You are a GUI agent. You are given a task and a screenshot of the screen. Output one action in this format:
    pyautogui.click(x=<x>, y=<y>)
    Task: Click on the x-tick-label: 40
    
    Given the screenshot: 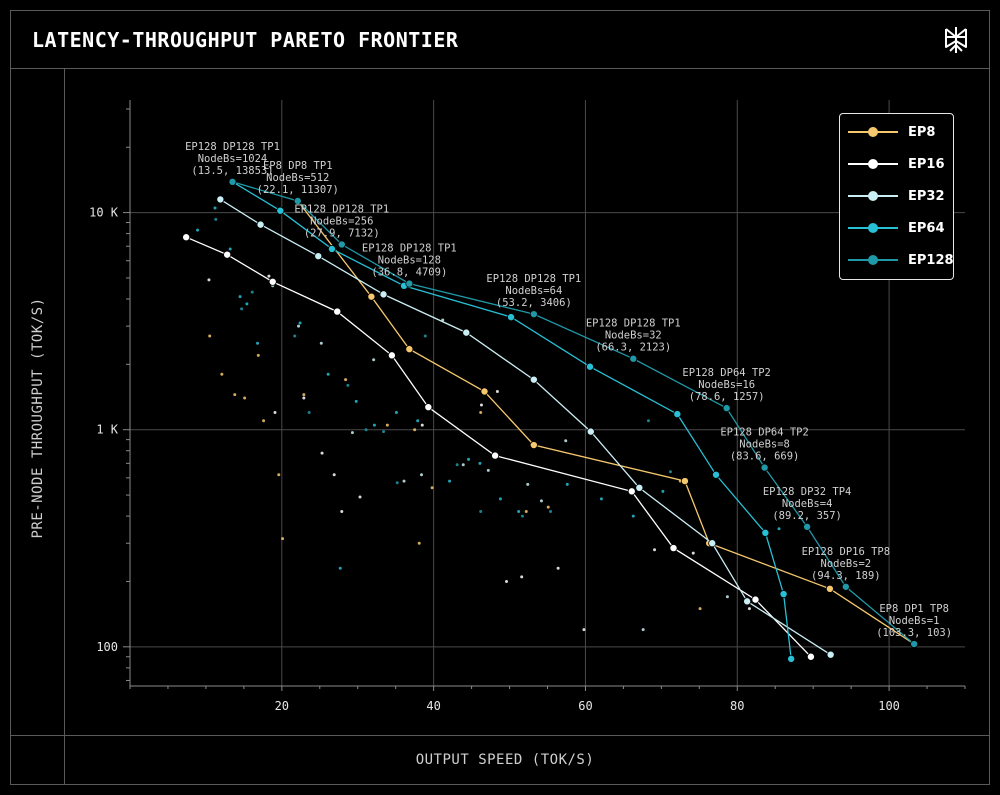 What is the action you would take?
    pyautogui.click(x=433, y=706)
    